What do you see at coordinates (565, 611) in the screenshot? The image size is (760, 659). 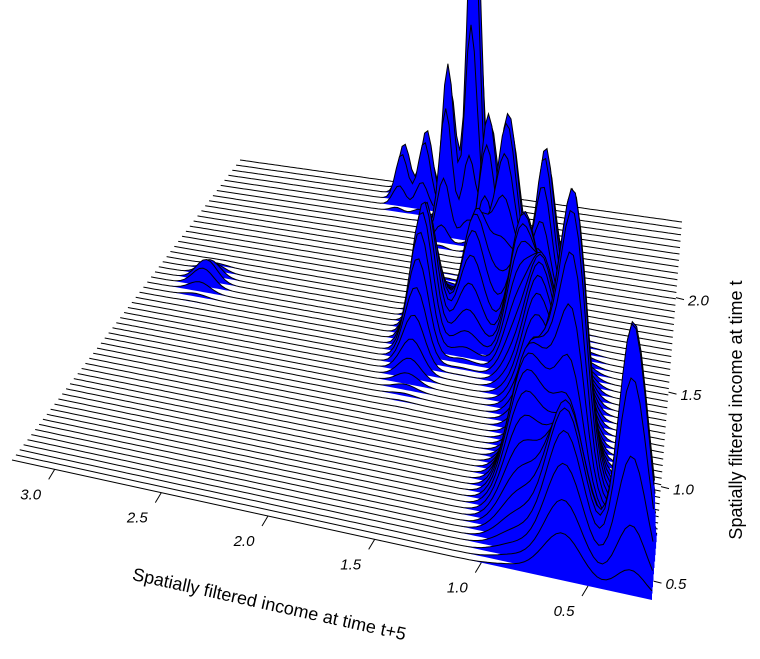 I see `x-tick-label: 0.5` at bounding box center [565, 611].